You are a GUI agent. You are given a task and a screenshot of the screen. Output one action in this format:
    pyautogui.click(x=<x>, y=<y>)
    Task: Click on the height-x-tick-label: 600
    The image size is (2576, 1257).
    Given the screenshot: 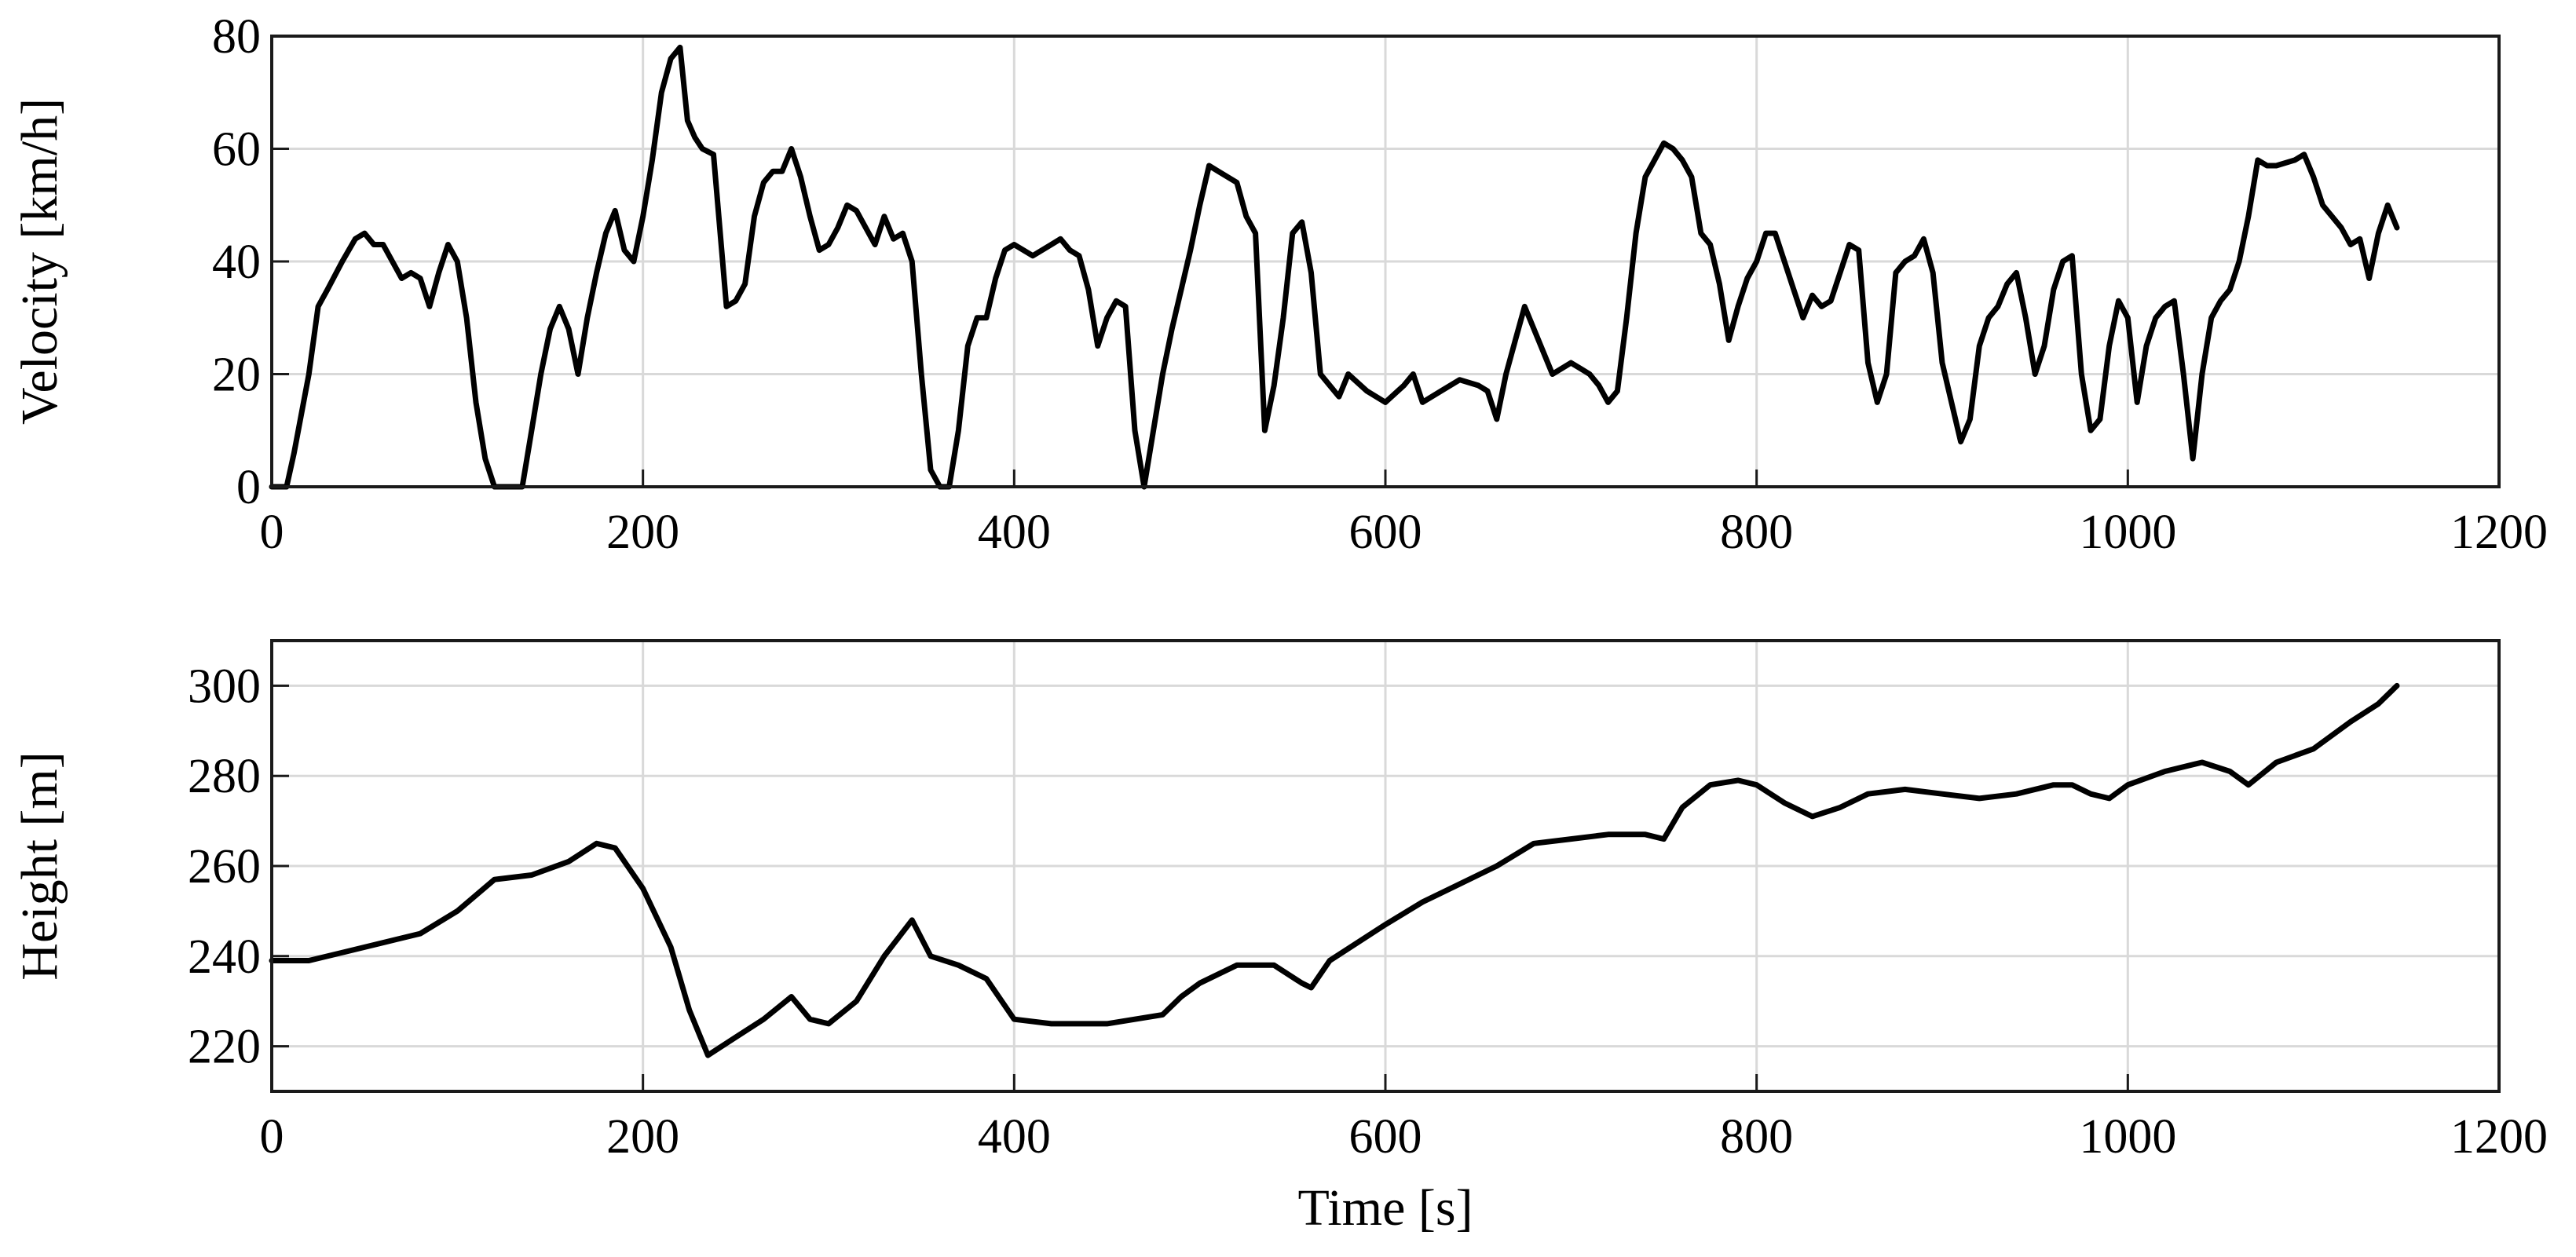 What is the action you would take?
    pyautogui.click(x=1385, y=1137)
    